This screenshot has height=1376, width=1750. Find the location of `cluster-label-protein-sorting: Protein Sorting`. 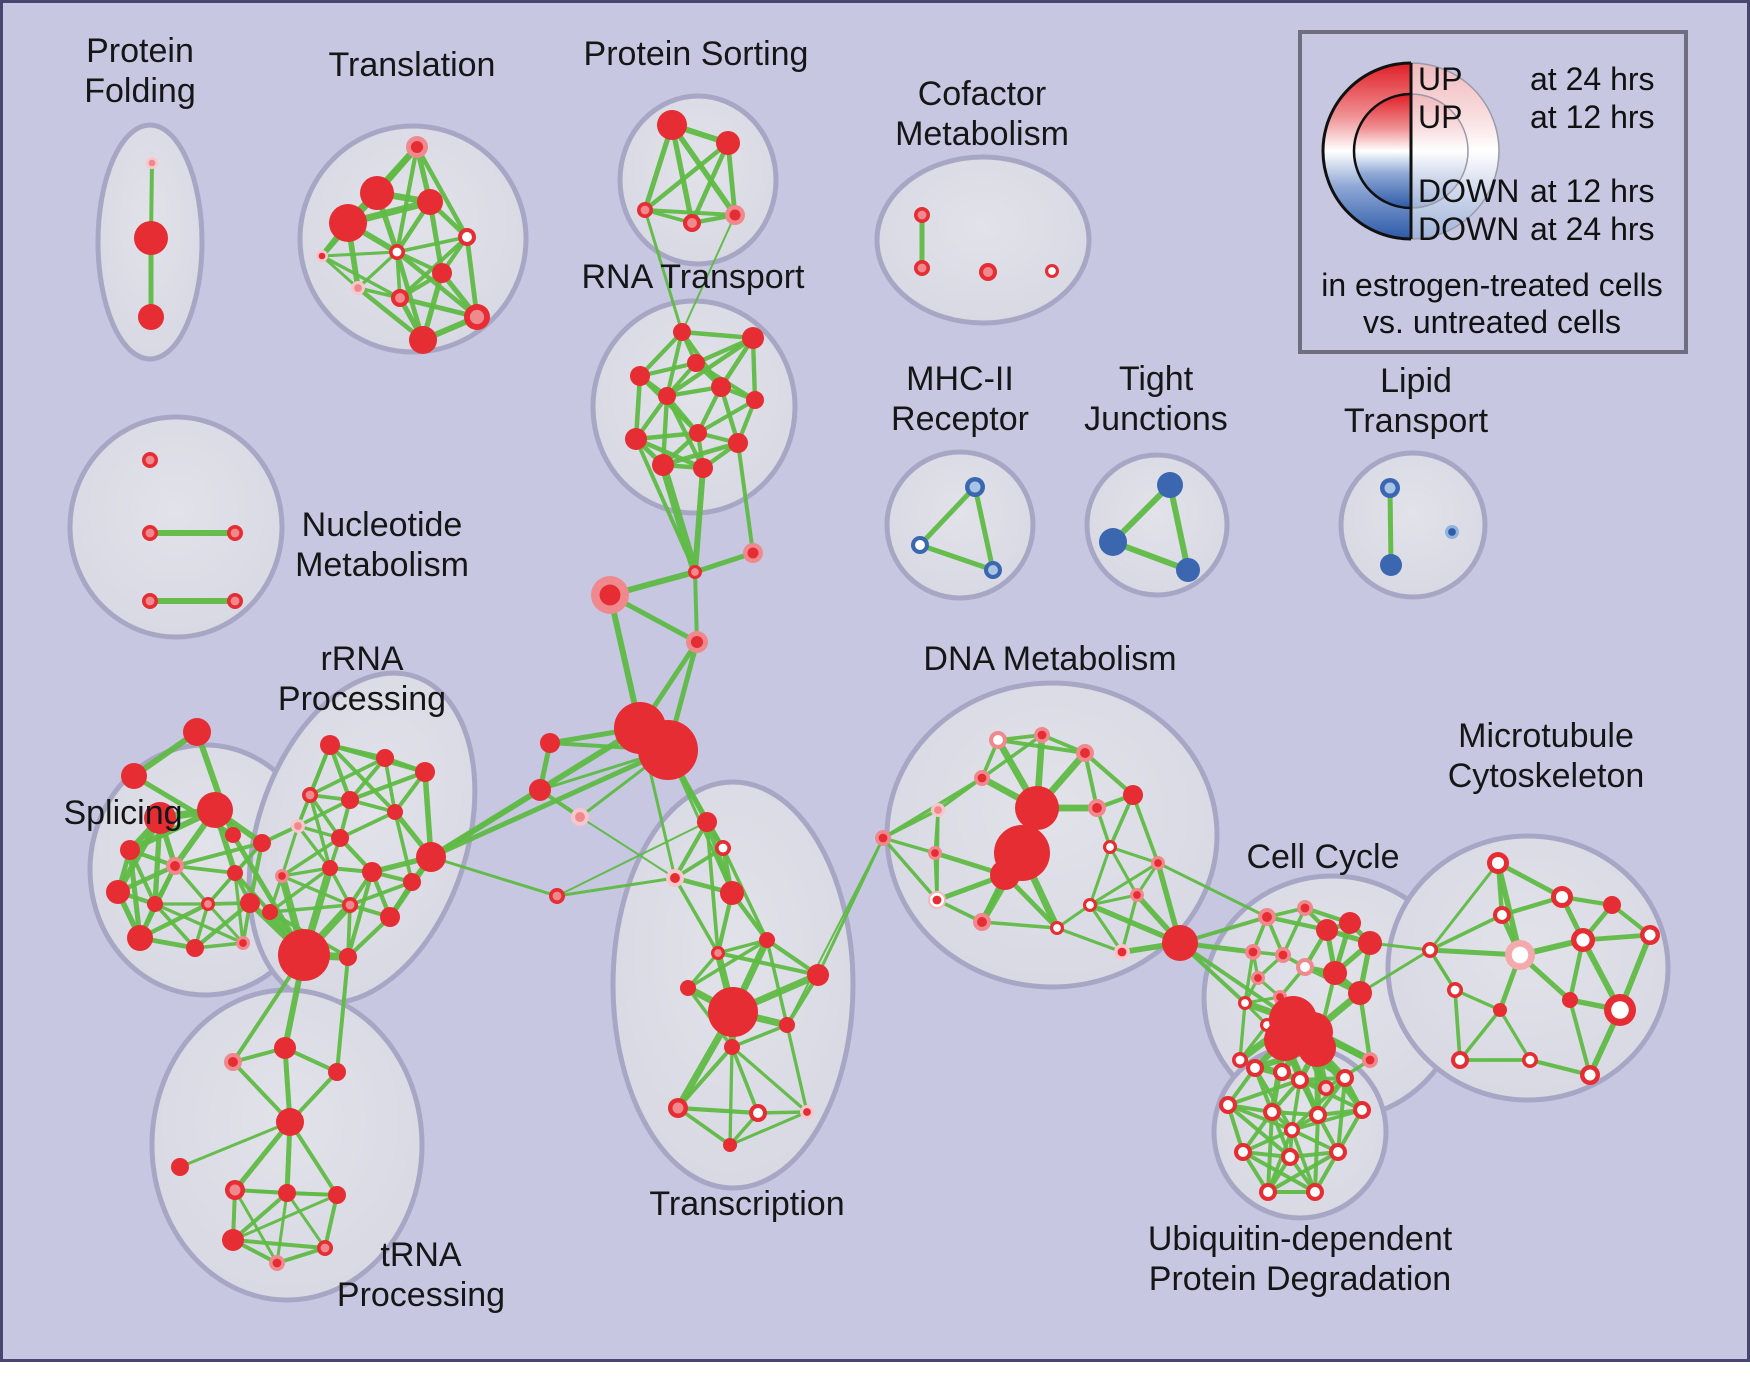

cluster-label-protein-sorting: Protein Sorting is located at coordinates (696, 54).